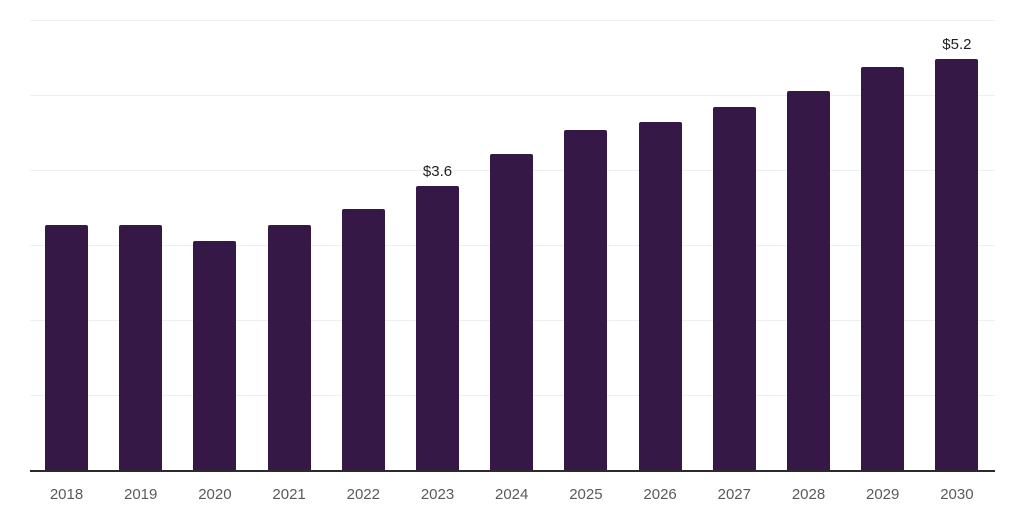  Describe the element at coordinates (289, 494) in the screenshot. I see `x-tick-label-2021: 2021` at that location.